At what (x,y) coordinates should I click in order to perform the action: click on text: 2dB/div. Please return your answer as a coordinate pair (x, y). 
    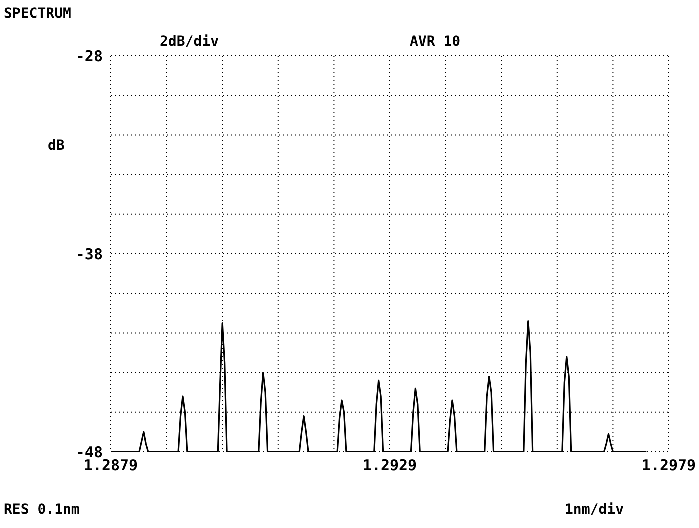
    Looking at the image, I should click on (190, 42).